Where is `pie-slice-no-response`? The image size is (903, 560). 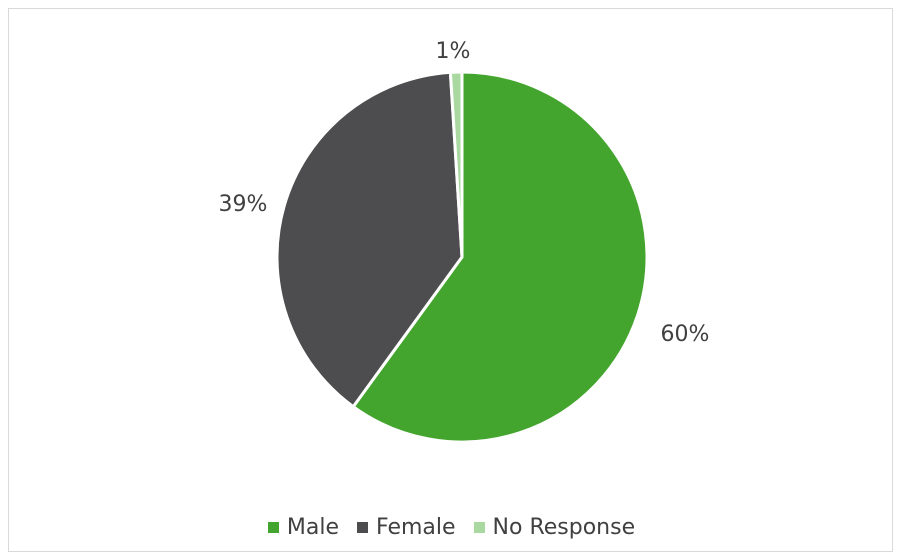 pie-slice-no-response is located at coordinates (456, 164).